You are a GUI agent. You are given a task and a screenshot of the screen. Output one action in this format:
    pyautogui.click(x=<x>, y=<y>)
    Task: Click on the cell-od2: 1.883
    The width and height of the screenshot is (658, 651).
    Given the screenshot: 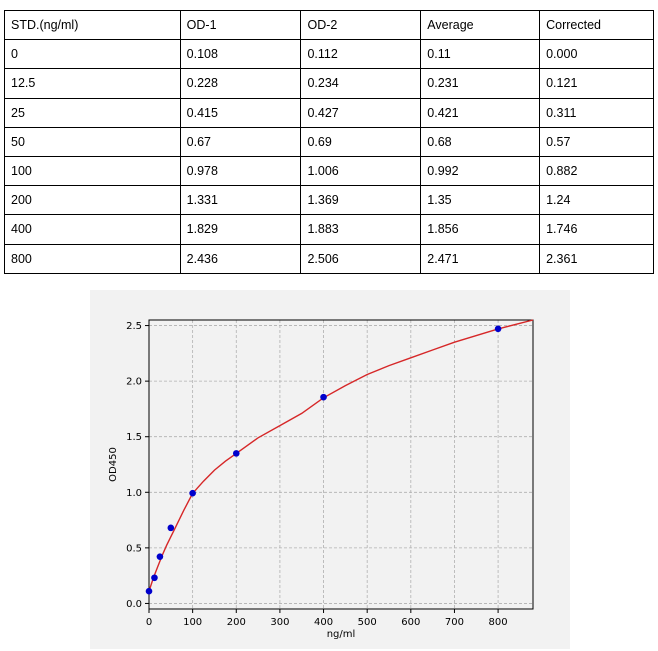 What is the action you would take?
    pyautogui.click(x=361, y=229)
    